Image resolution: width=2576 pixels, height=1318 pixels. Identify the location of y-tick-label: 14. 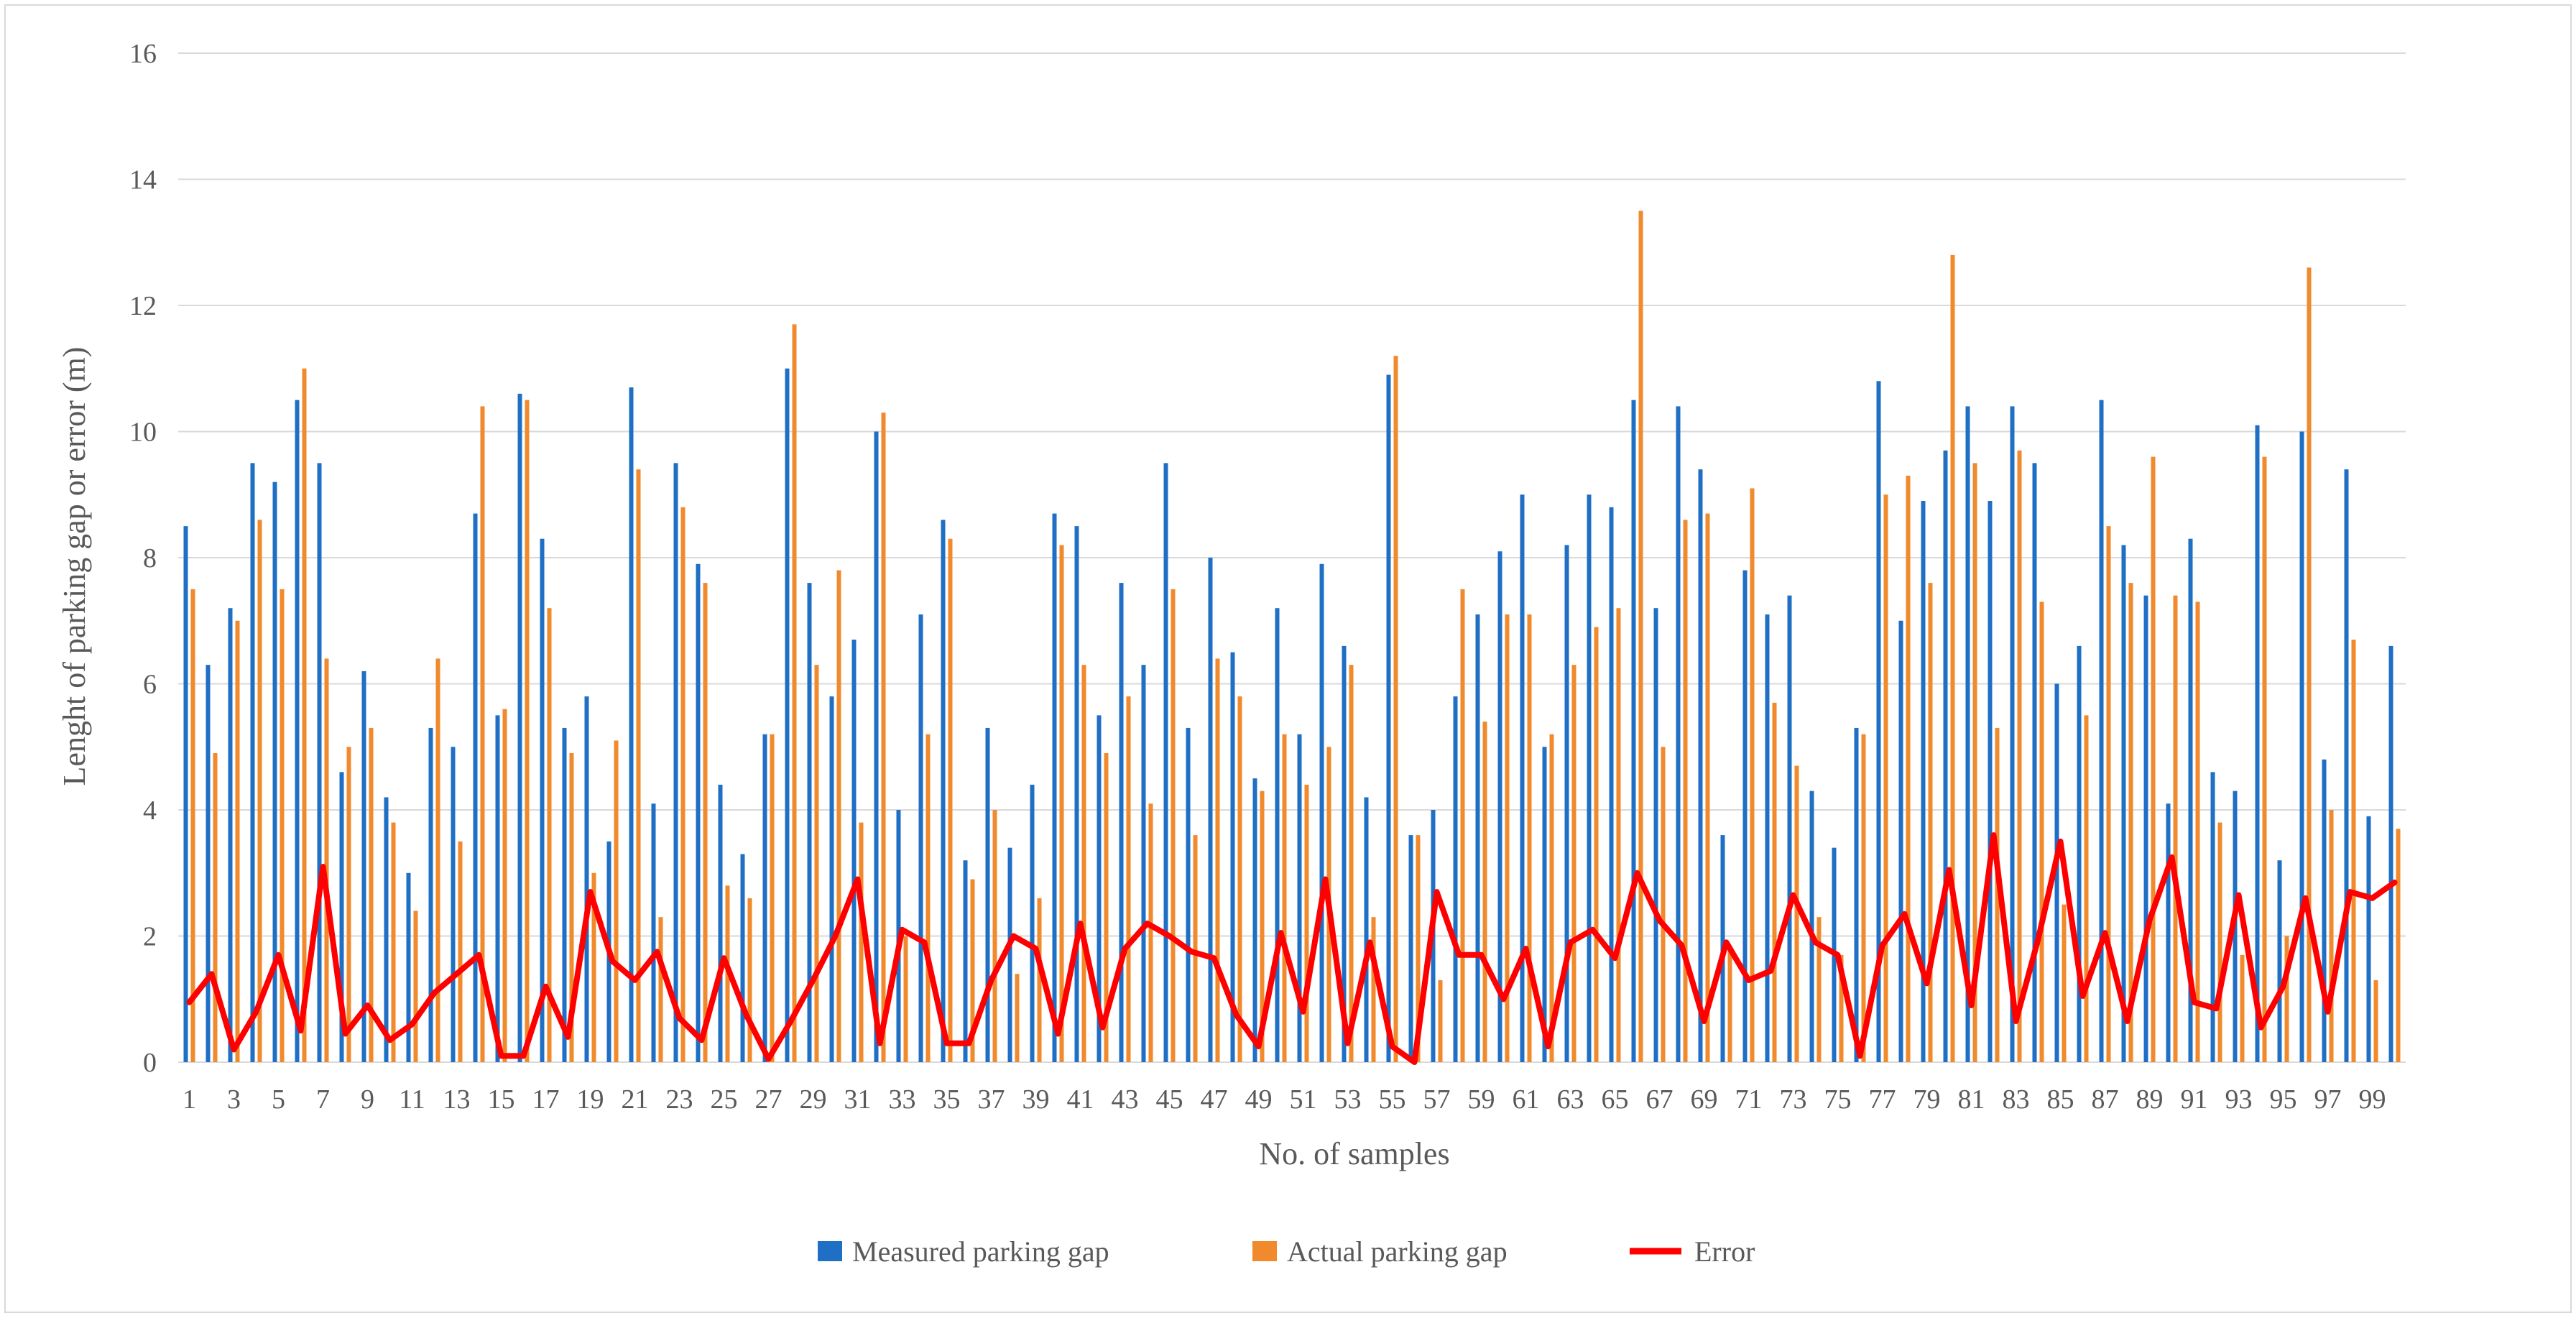
(143, 180).